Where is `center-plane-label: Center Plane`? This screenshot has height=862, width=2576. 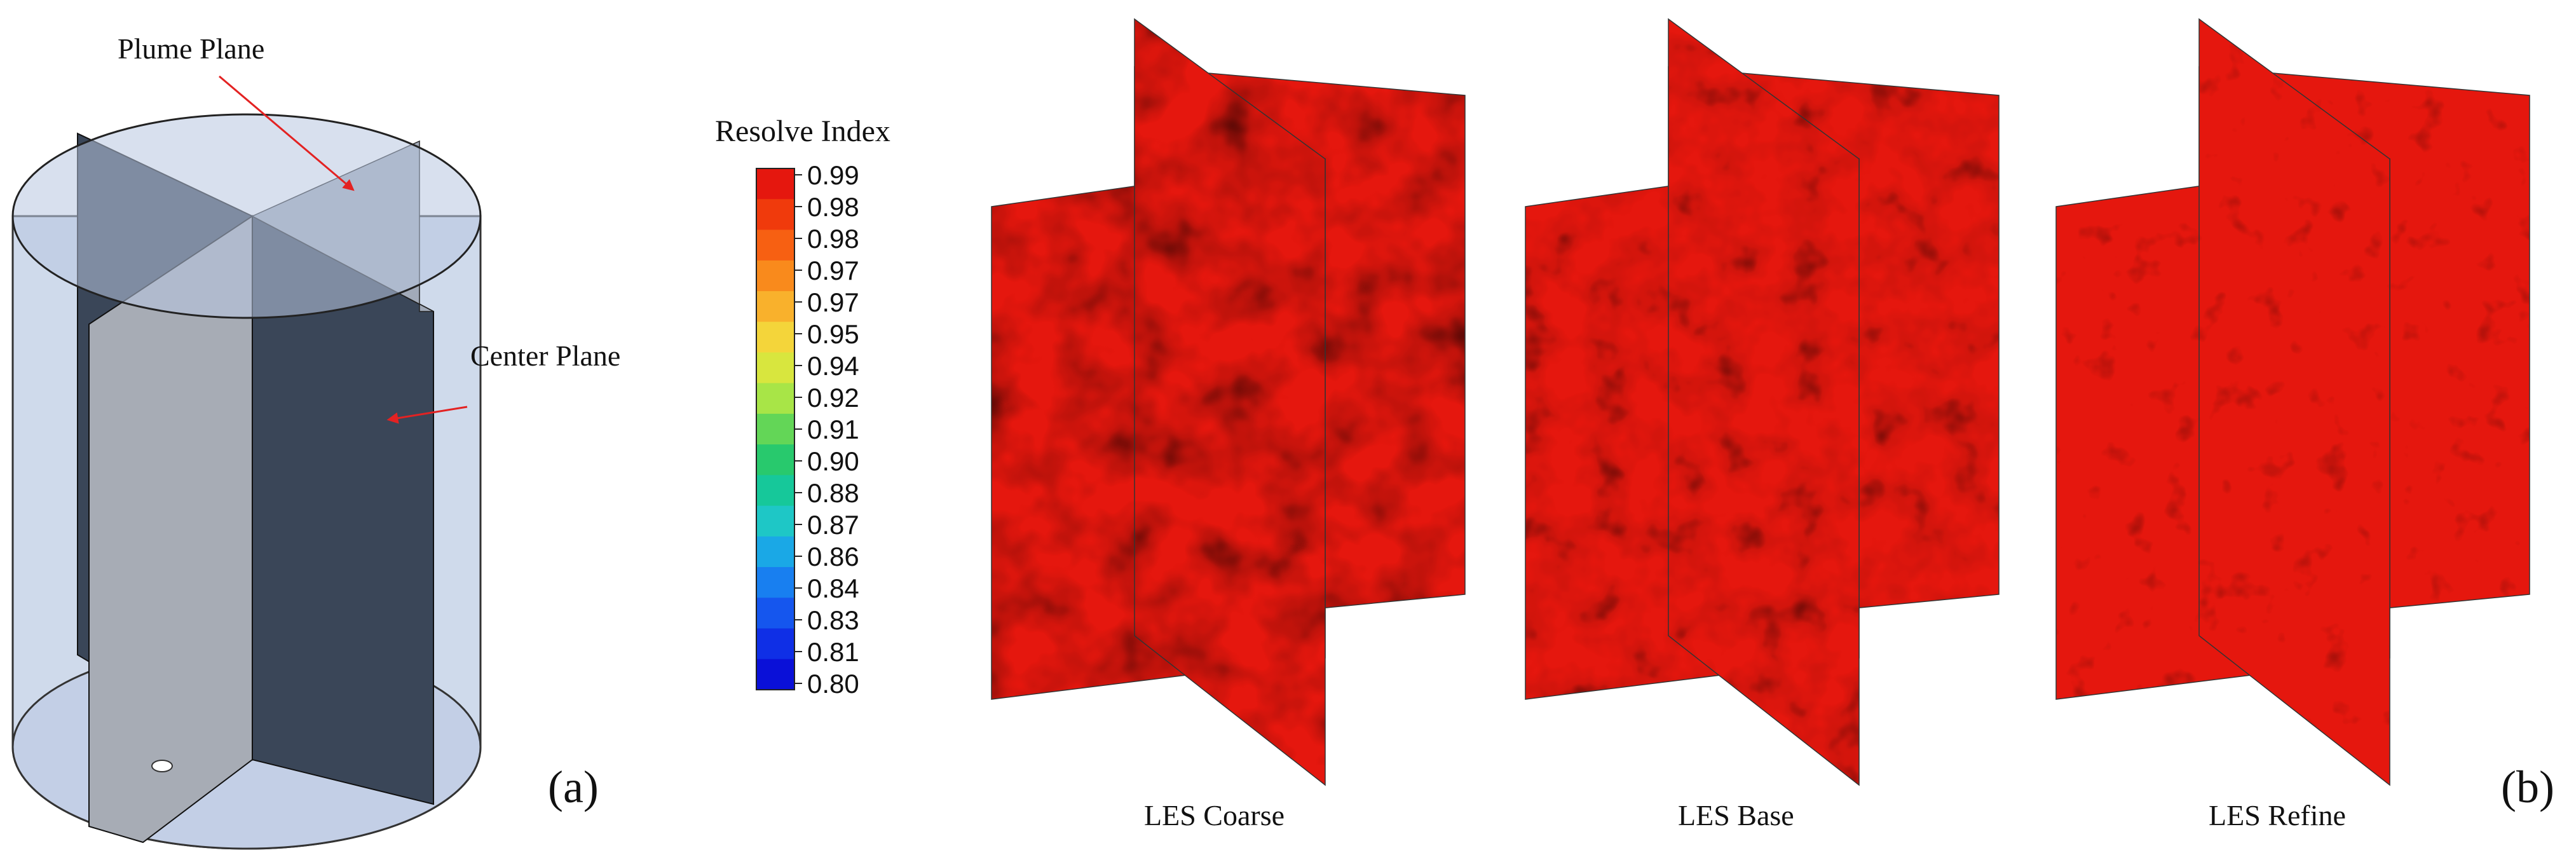 center-plane-label: Center Plane is located at coordinates (545, 355).